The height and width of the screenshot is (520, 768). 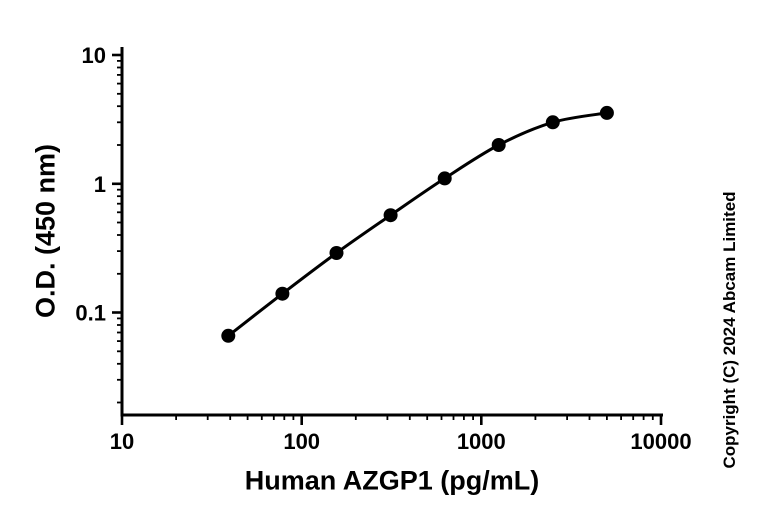 What do you see at coordinates (90, 313) in the screenshot?
I see `y-tick-label: 0.1` at bounding box center [90, 313].